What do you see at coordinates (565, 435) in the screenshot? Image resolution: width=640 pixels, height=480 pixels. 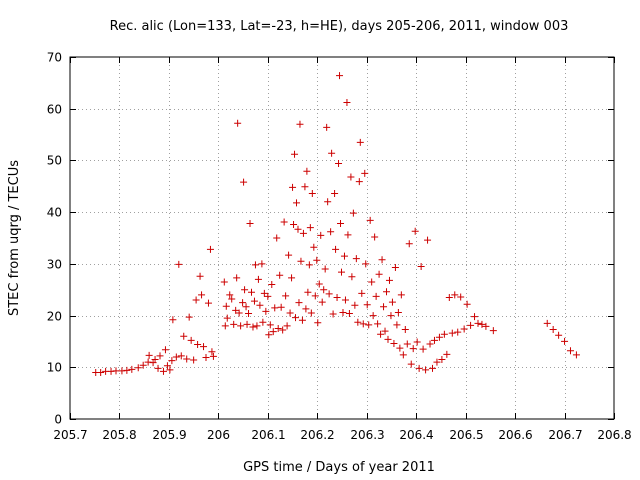 I see `x-tick-label: 206.7` at bounding box center [565, 435].